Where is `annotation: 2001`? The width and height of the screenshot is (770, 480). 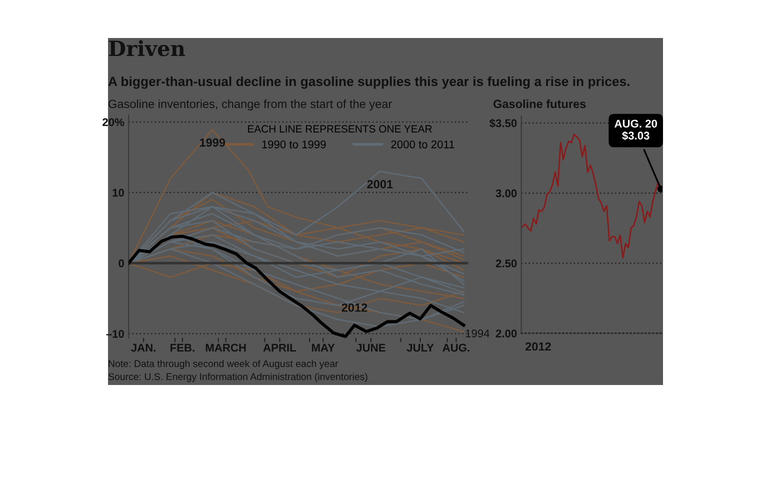 annotation: 2001 is located at coordinates (380, 184).